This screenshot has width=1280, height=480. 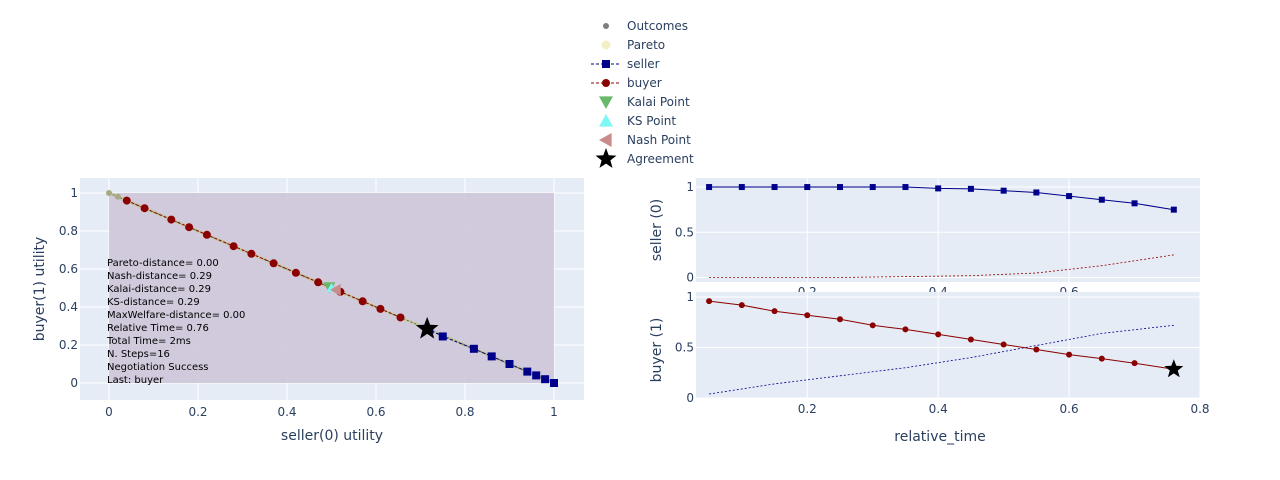 What do you see at coordinates (941, 359) in the screenshot?
I see `seller-utility-line` at bounding box center [941, 359].